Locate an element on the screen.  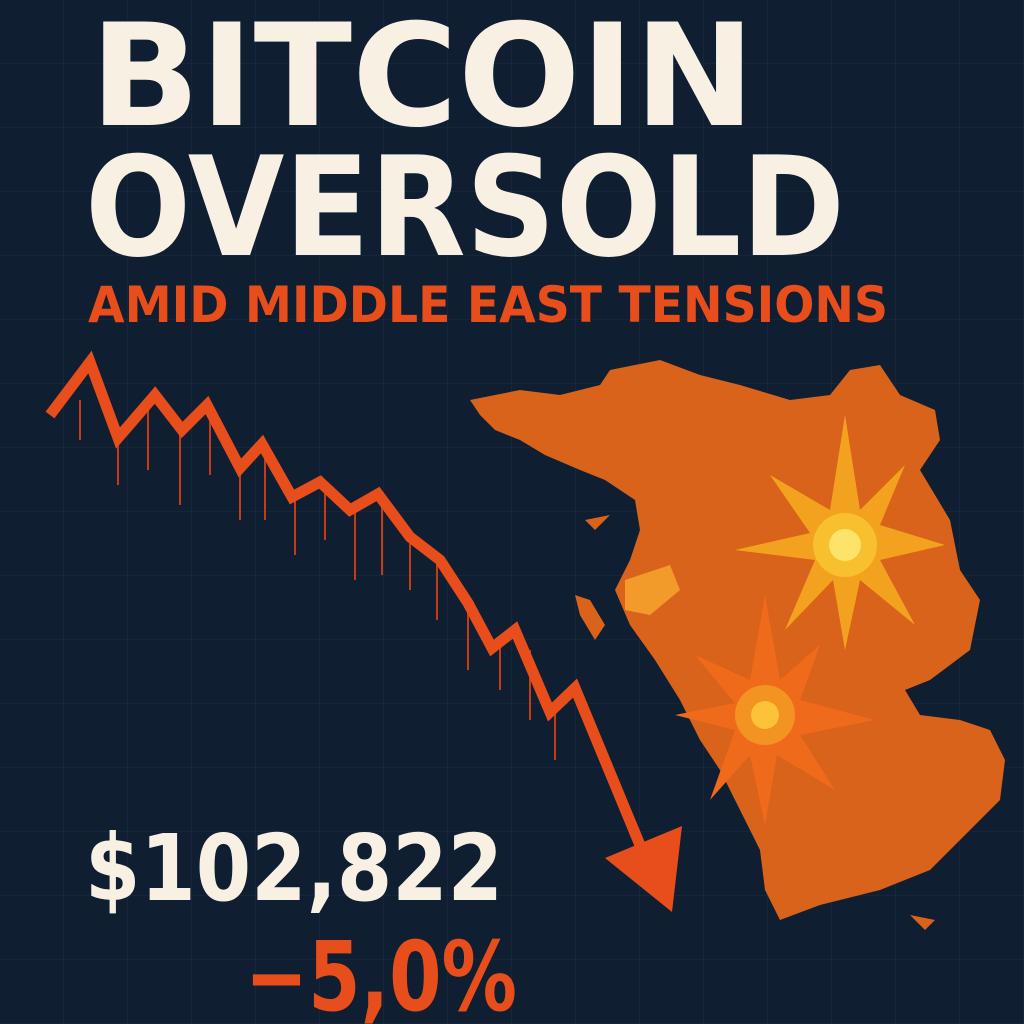
change: −5,0% is located at coordinates (381, 972).